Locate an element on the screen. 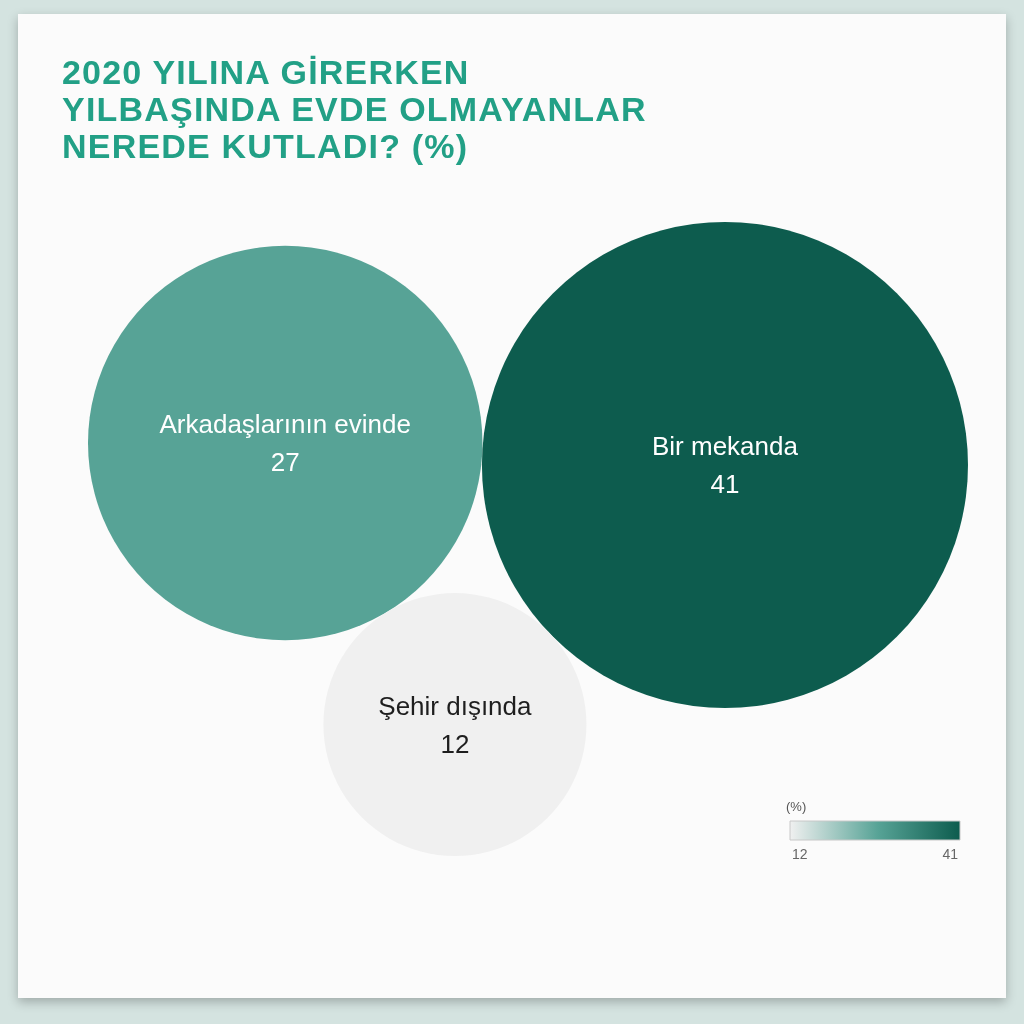  text: 12 is located at coordinates (800, 854).